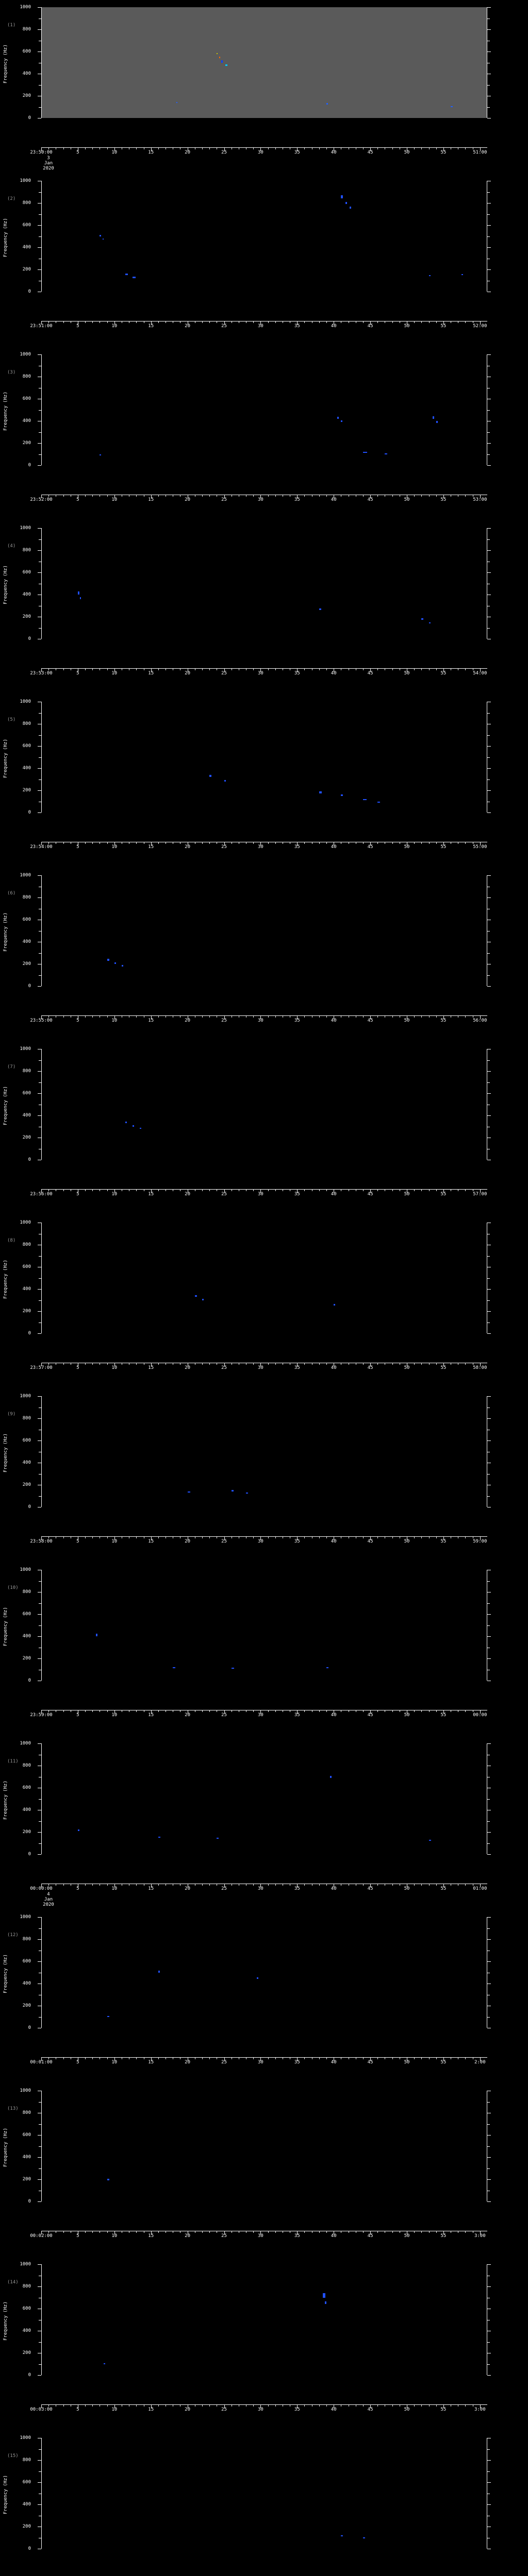 This screenshot has width=528, height=2576. I want to click on x-axis-tick-label: 55, so click(443, 1888).